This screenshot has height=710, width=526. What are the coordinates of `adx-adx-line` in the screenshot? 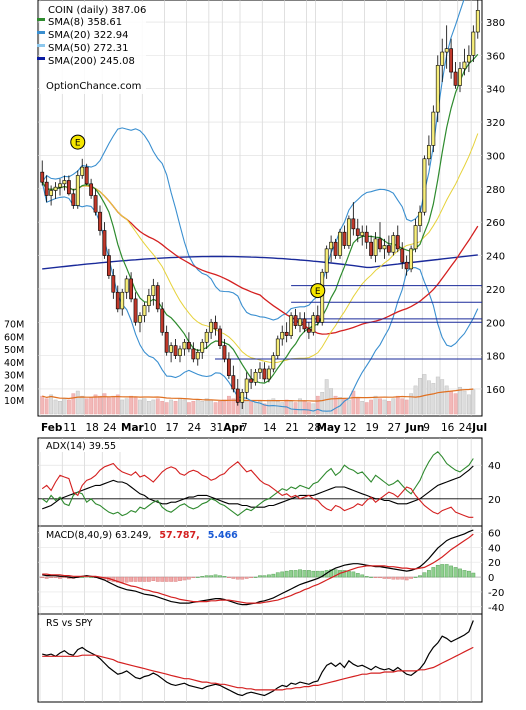 It's located at (258, 487).